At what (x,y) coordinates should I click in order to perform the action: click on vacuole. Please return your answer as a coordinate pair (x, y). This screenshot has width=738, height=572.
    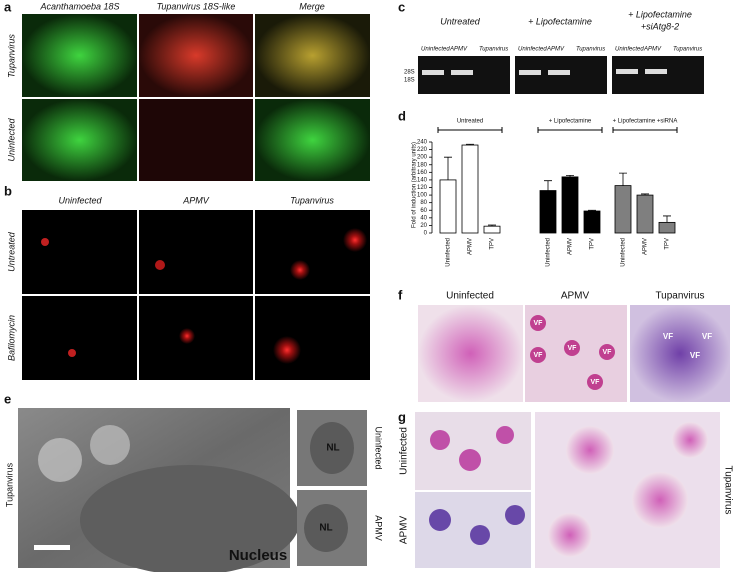
    Looking at the image, I should click on (60, 460).